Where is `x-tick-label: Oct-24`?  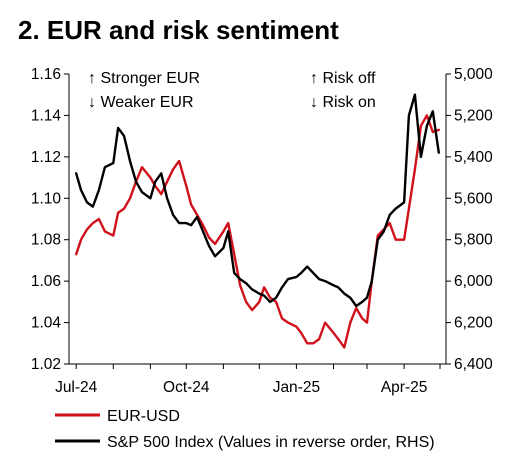 x-tick-label: Oct-24 is located at coordinates (186, 387).